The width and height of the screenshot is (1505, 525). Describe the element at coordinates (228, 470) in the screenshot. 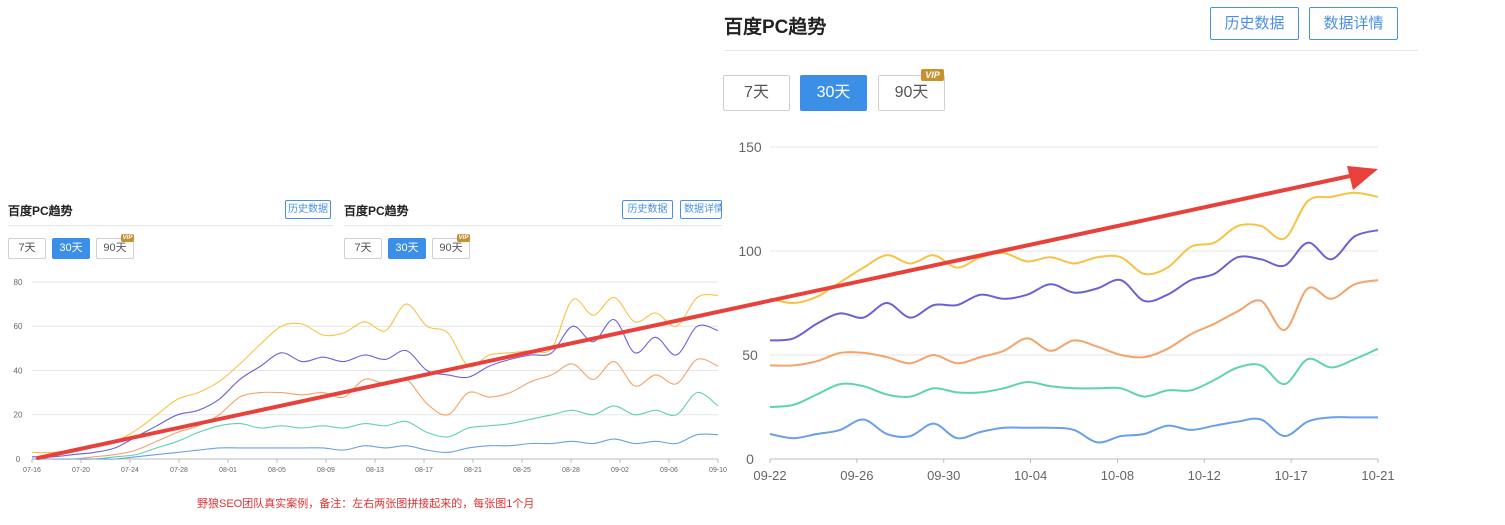

I see `x-tick-label: 08-01` at that location.